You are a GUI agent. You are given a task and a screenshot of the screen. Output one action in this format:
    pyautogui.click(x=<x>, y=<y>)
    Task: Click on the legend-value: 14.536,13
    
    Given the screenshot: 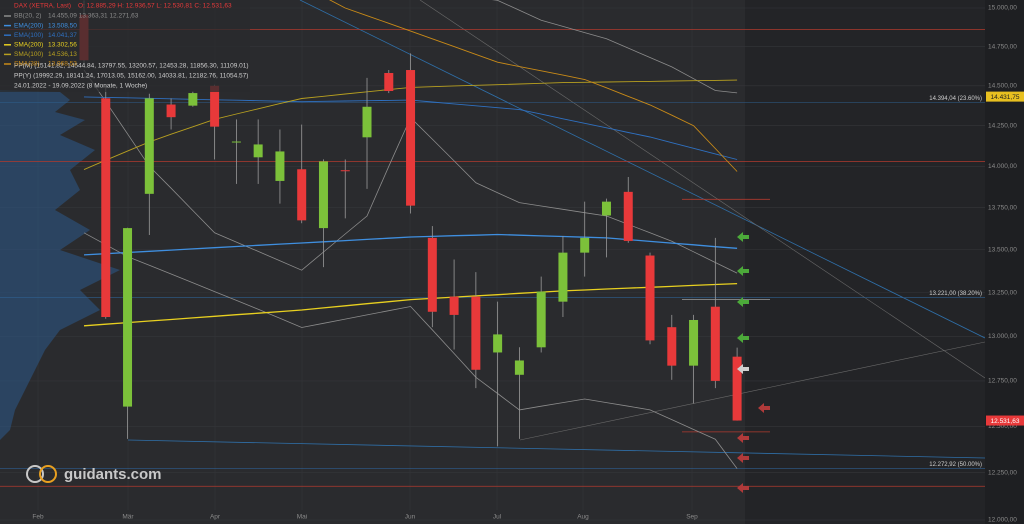 What is the action you would take?
    pyautogui.click(x=62, y=54)
    